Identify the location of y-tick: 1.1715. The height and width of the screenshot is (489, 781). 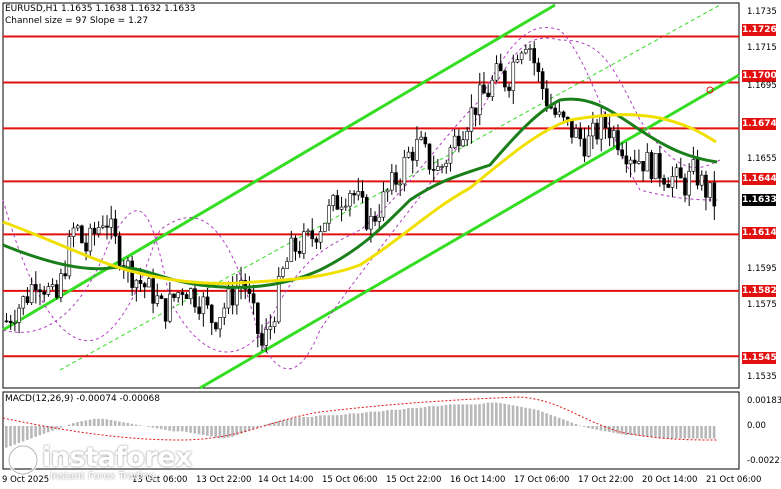
(762, 48).